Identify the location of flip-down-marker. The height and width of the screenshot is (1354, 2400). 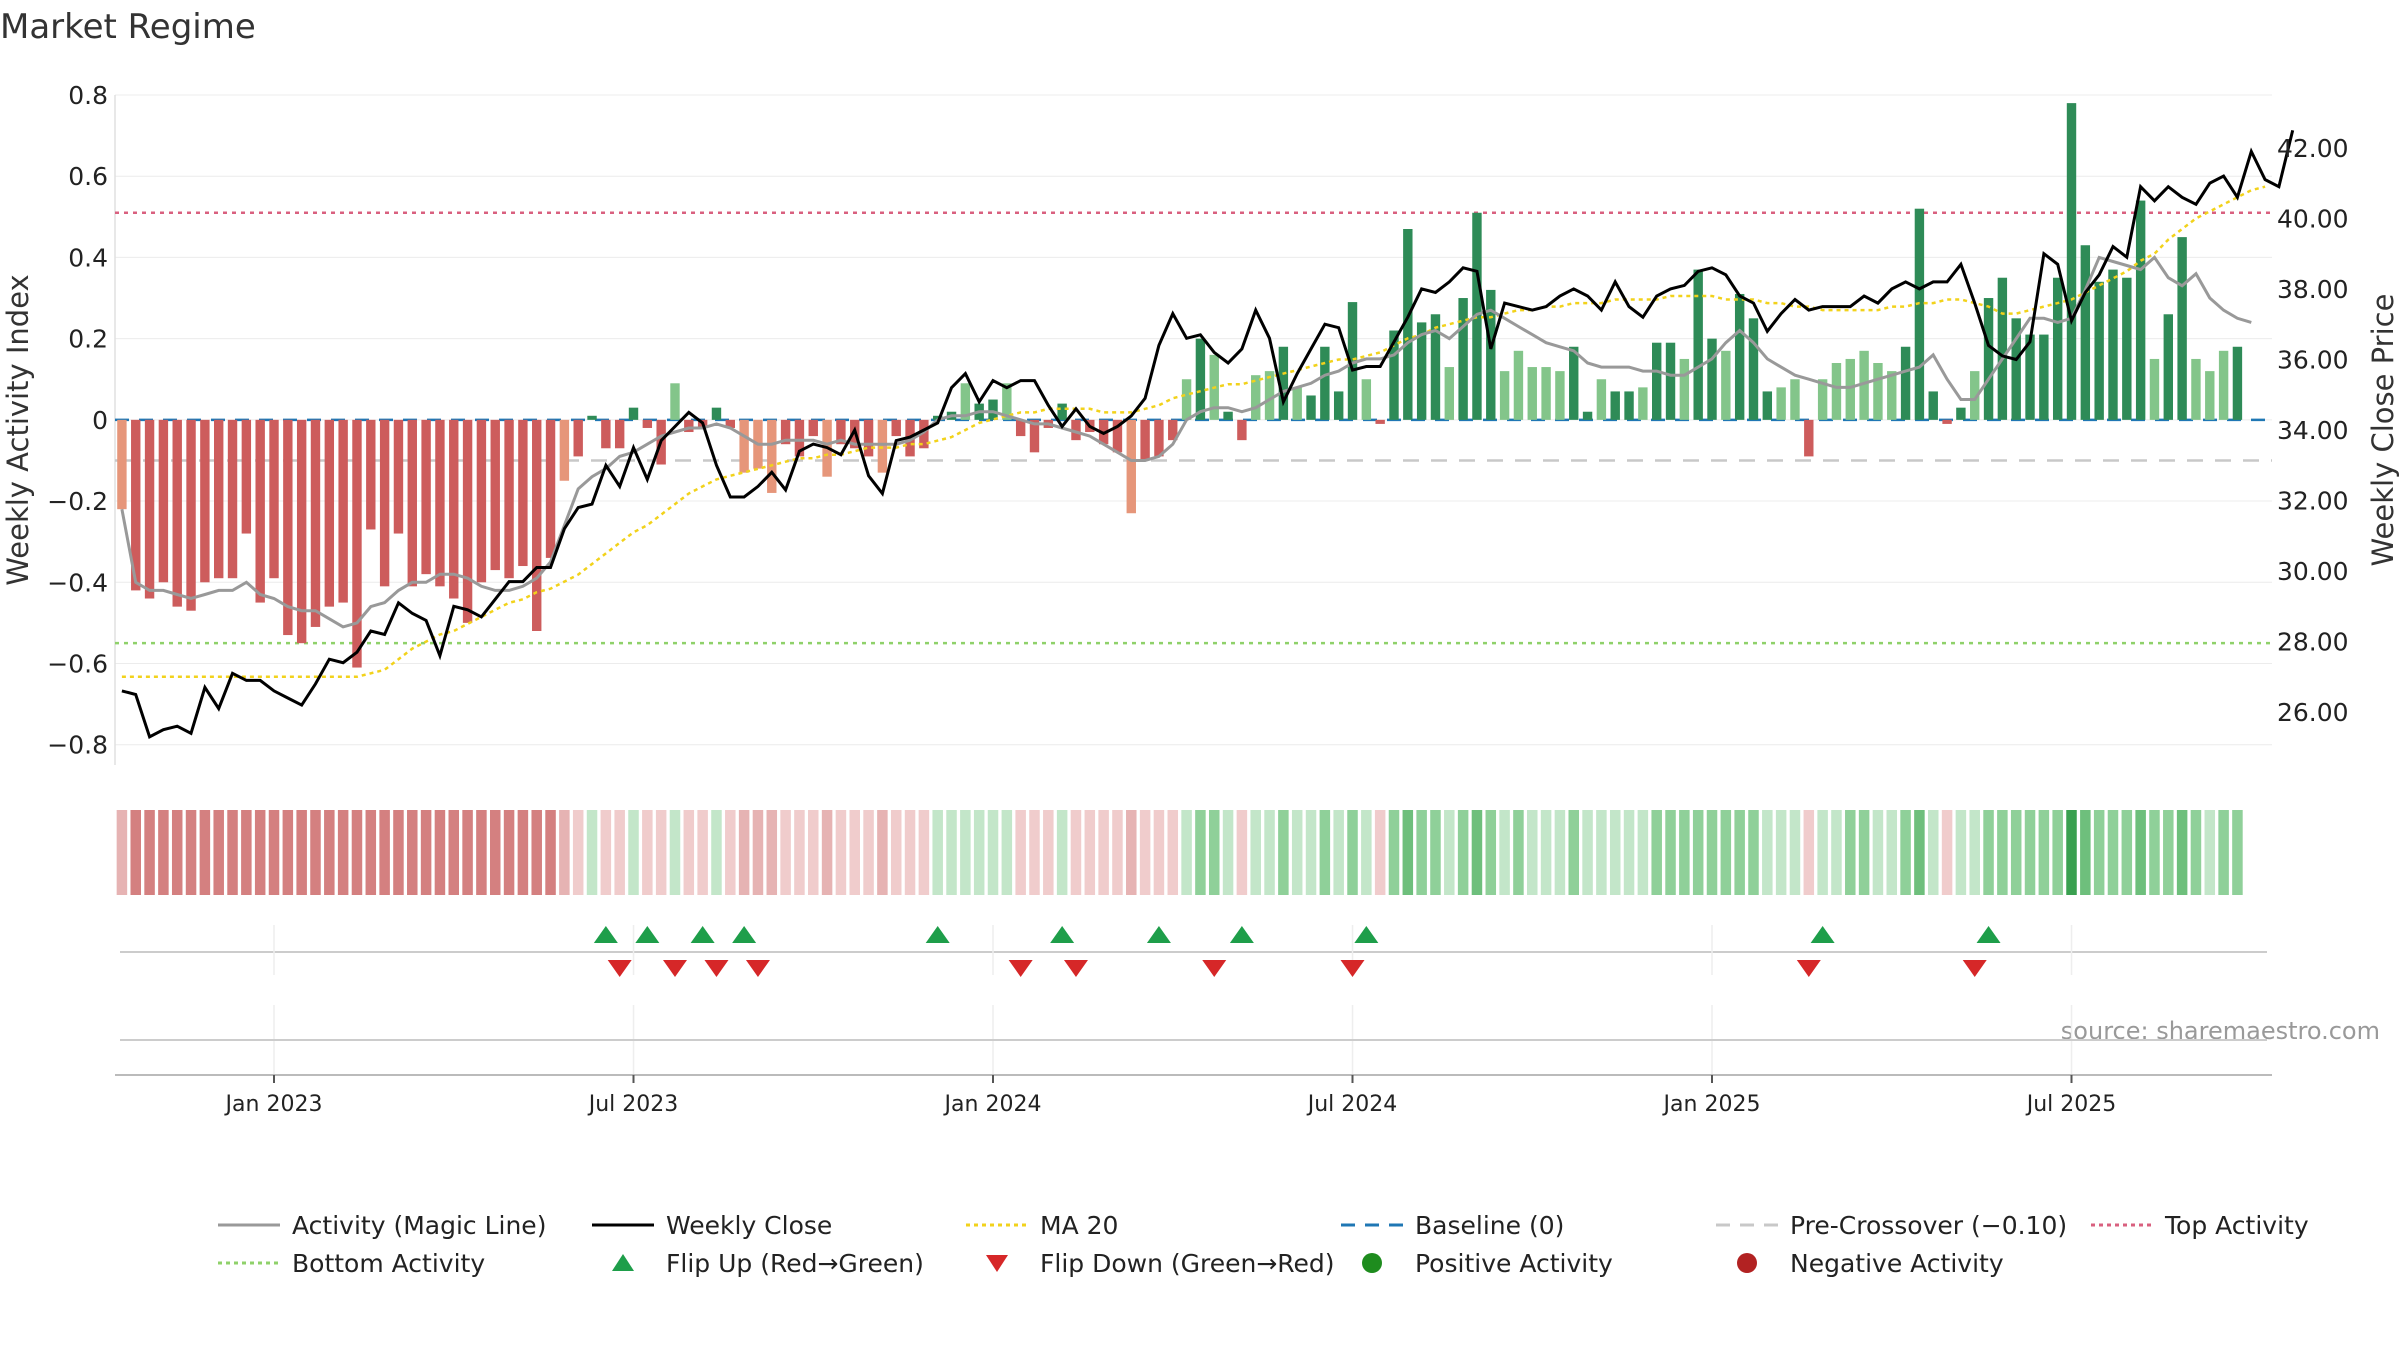
(757, 968).